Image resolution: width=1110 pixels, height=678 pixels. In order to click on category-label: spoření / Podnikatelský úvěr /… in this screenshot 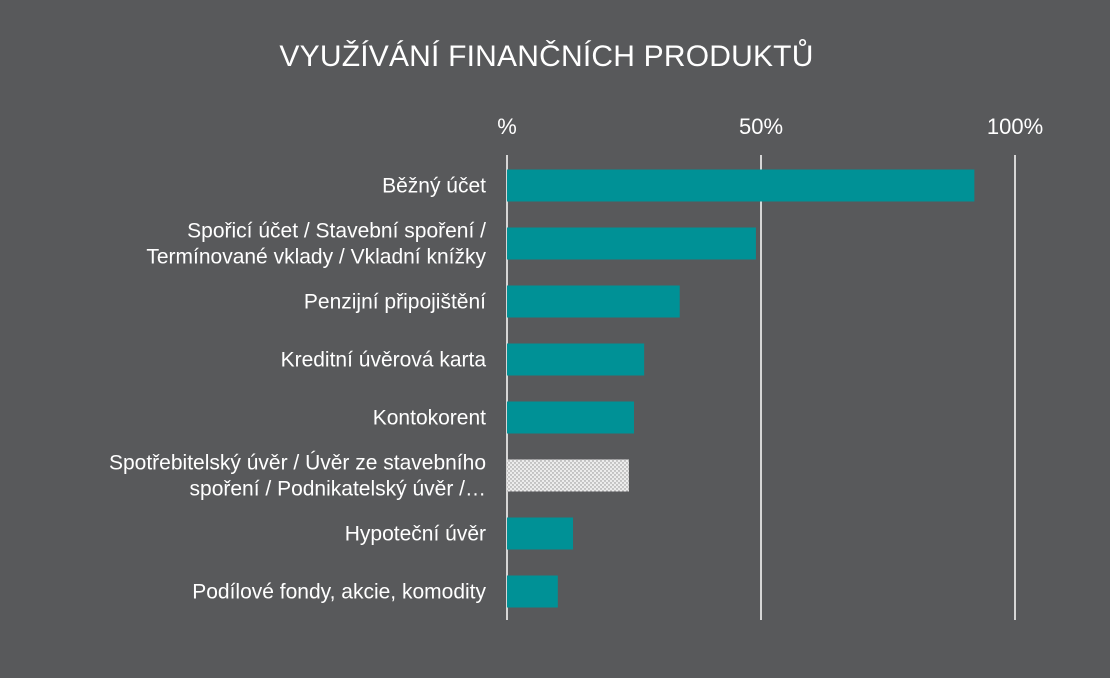, I will do `click(338, 489)`.